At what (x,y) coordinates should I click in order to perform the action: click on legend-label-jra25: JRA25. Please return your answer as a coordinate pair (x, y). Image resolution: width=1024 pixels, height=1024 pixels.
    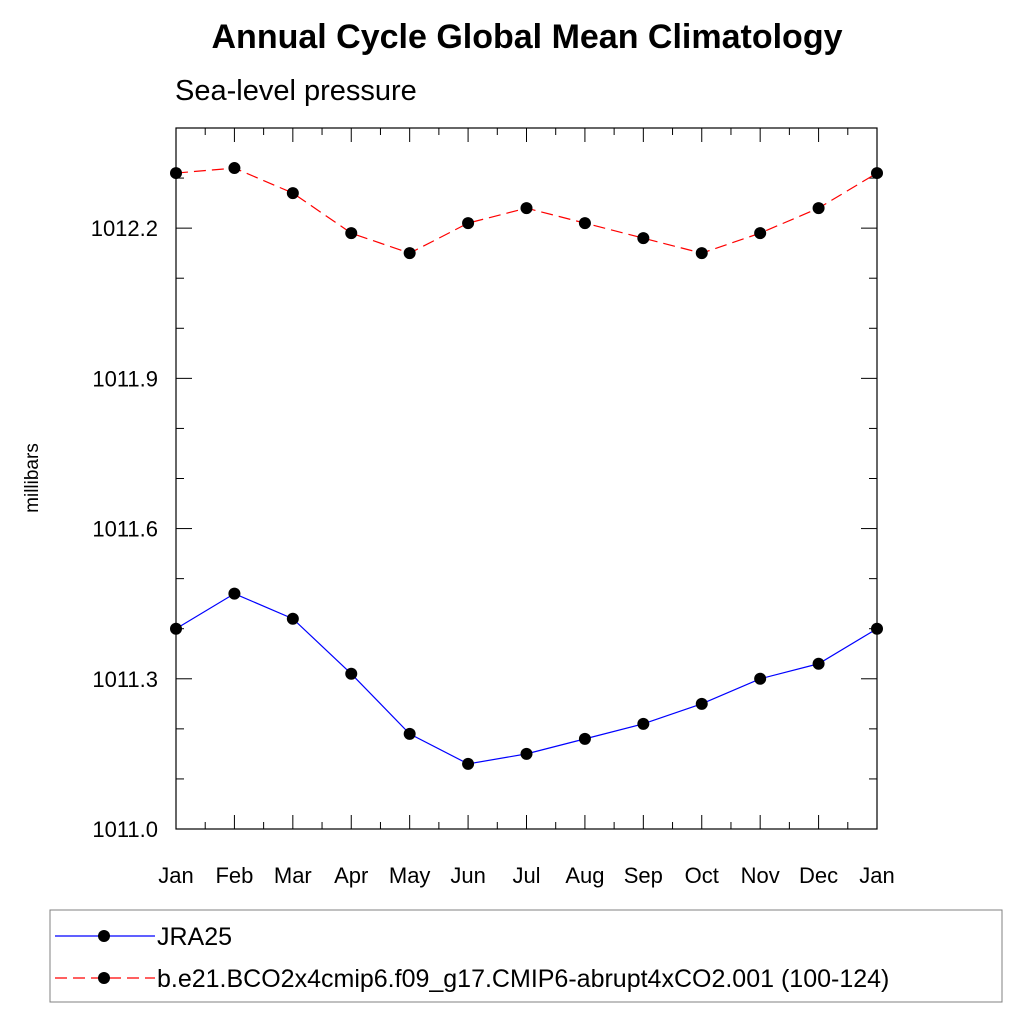
    Looking at the image, I should click on (194, 937).